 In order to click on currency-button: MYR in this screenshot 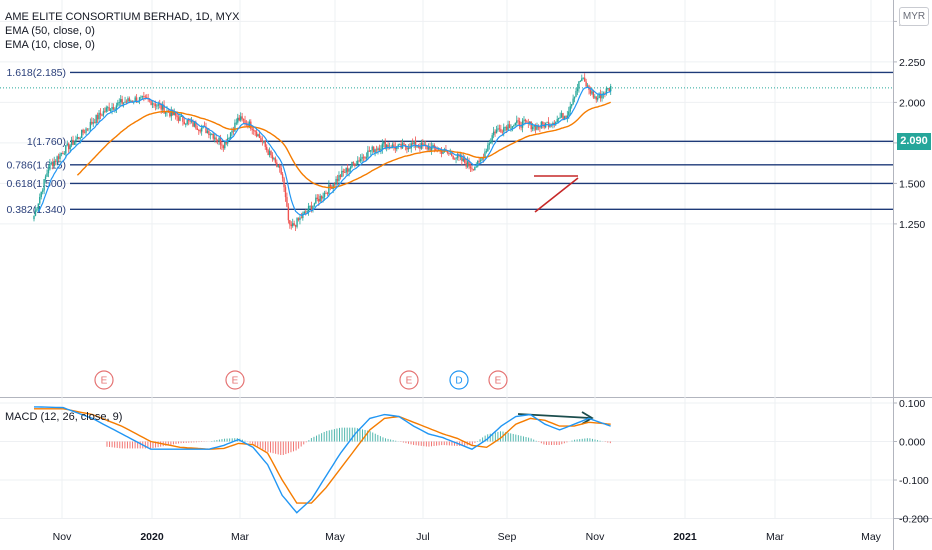, I will do `click(914, 16)`.